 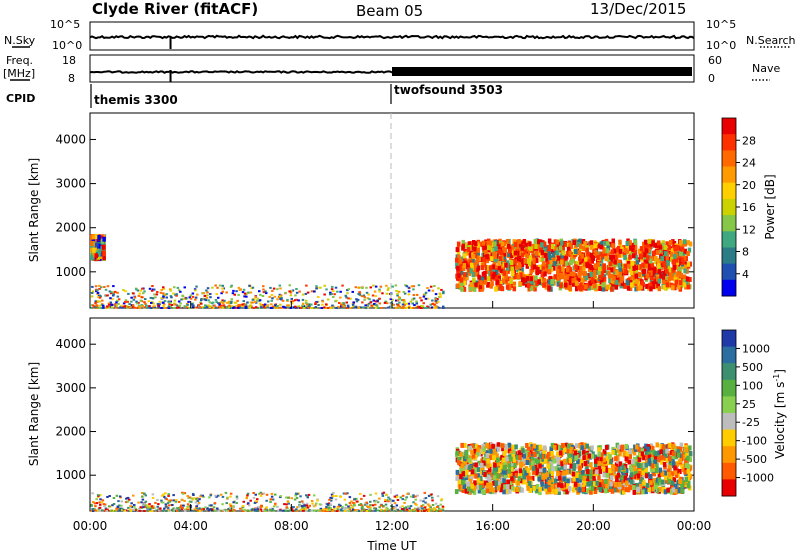 What do you see at coordinates (400, 35) in the screenshot?
I see `noise-strip: N.Sky 10^5 10^0 N.Search 10^5 10^0` at bounding box center [400, 35].